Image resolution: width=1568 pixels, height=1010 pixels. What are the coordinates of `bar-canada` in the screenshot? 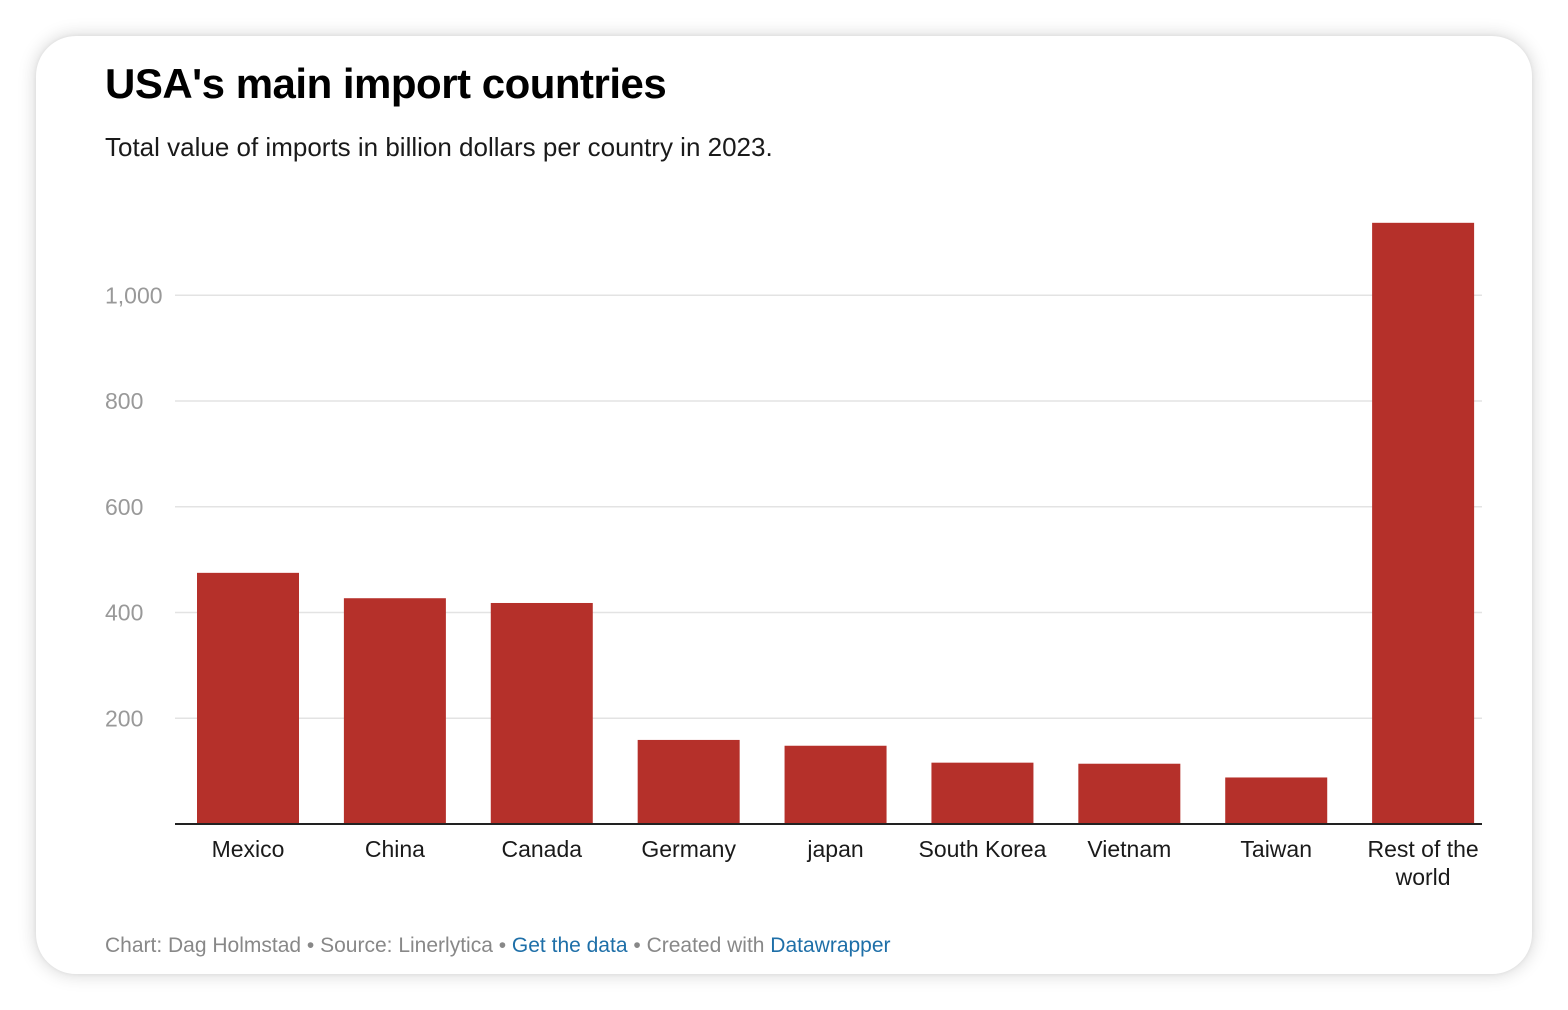 It's located at (541, 713).